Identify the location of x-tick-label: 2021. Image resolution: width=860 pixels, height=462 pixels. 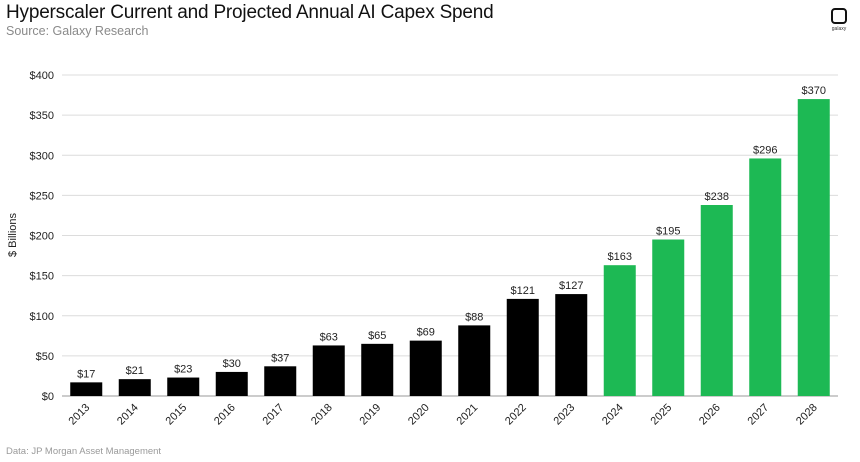
(468, 415).